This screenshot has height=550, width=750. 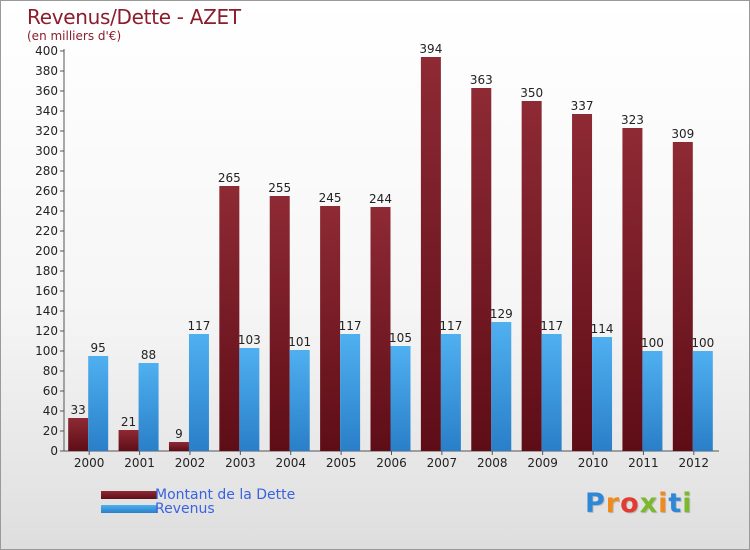 I want to click on bar-dette-2004, so click(x=279, y=323).